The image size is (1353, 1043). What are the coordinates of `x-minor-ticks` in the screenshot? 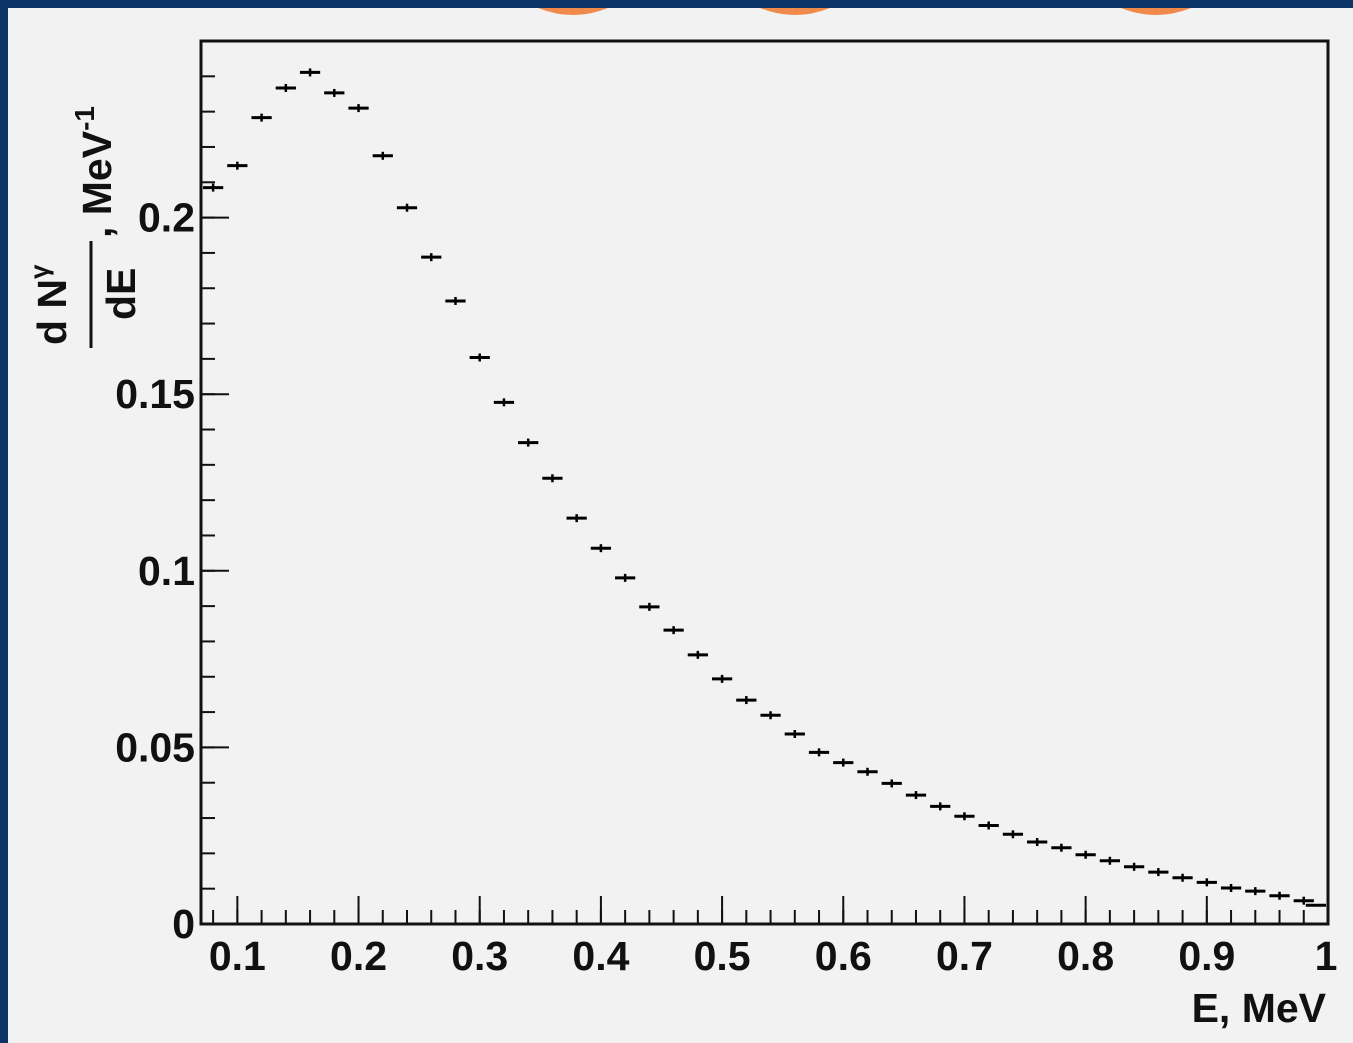 It's located at (770, 917).